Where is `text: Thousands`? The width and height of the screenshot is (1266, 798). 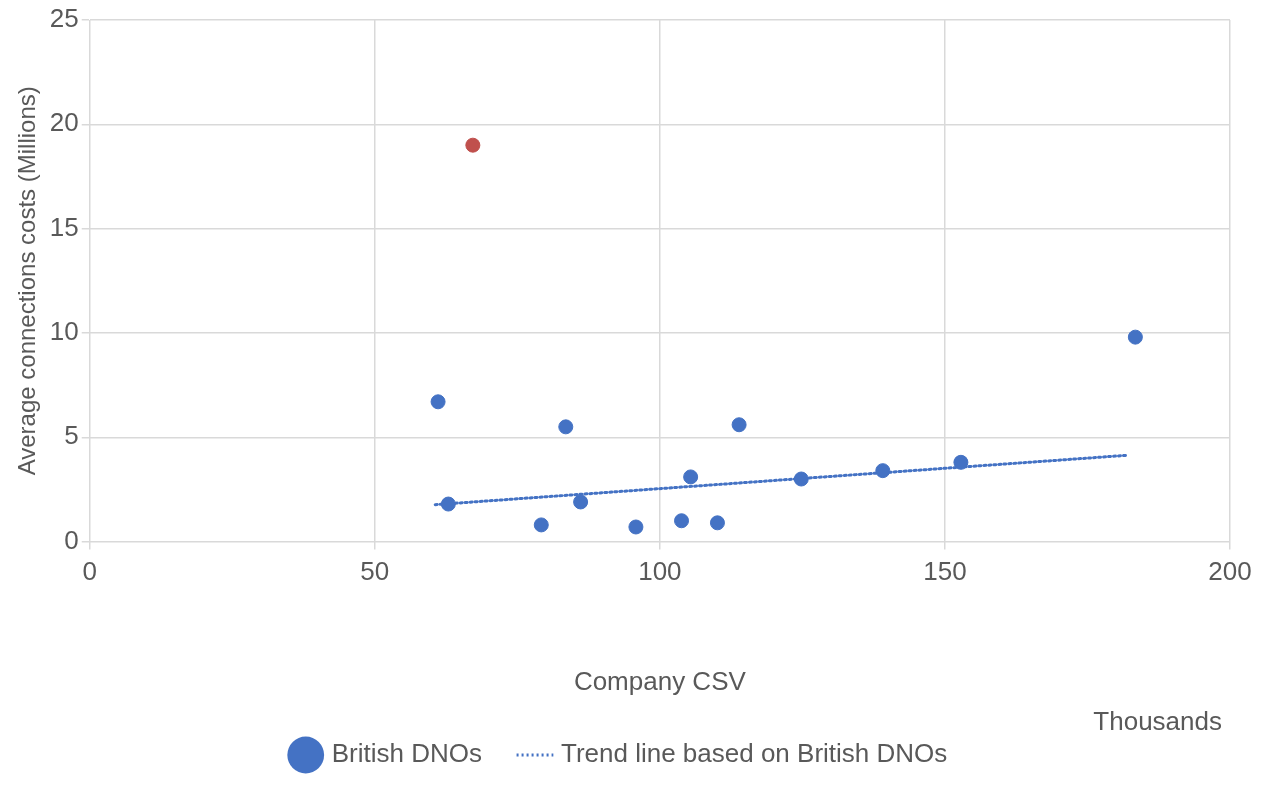 text: Thousands is located at coordinates (1157, 721).